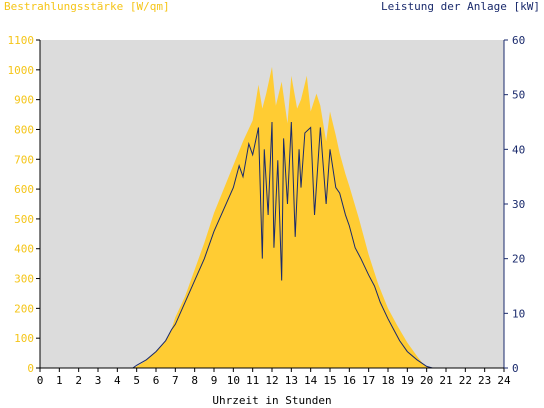 The image size is (544, 408). I want to click on x-tick-label: 11, so click(252, 380).